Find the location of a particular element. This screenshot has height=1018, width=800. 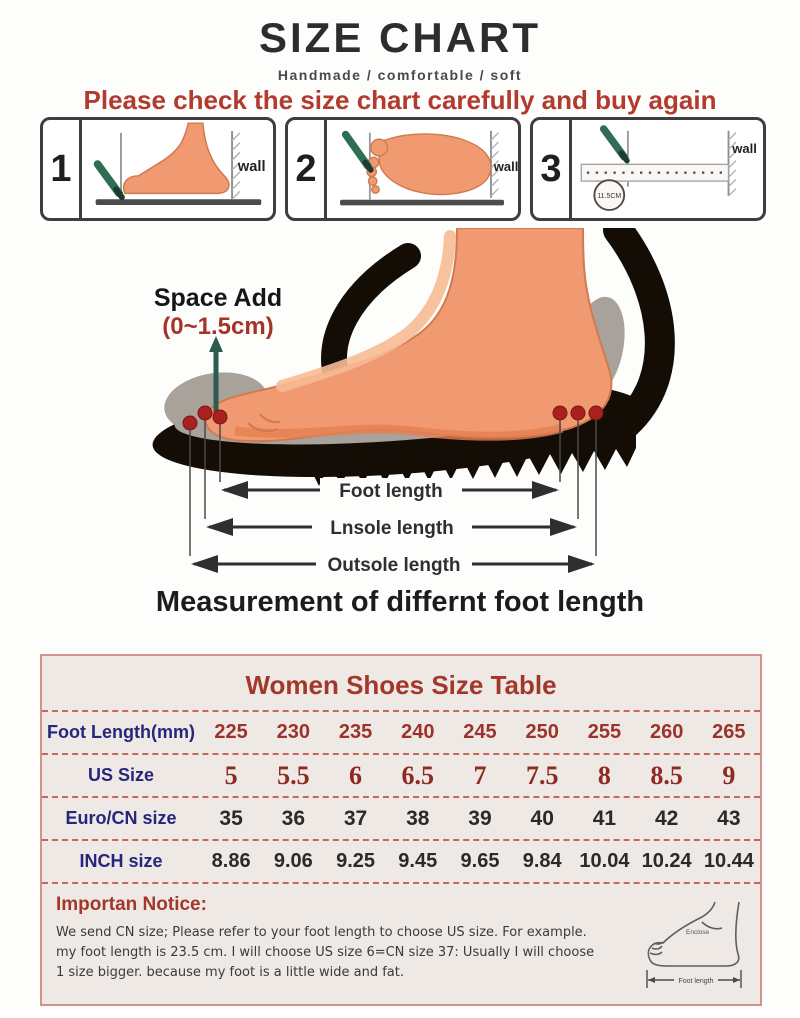

size-value: 8.86 is located at coordinates (231, 861).